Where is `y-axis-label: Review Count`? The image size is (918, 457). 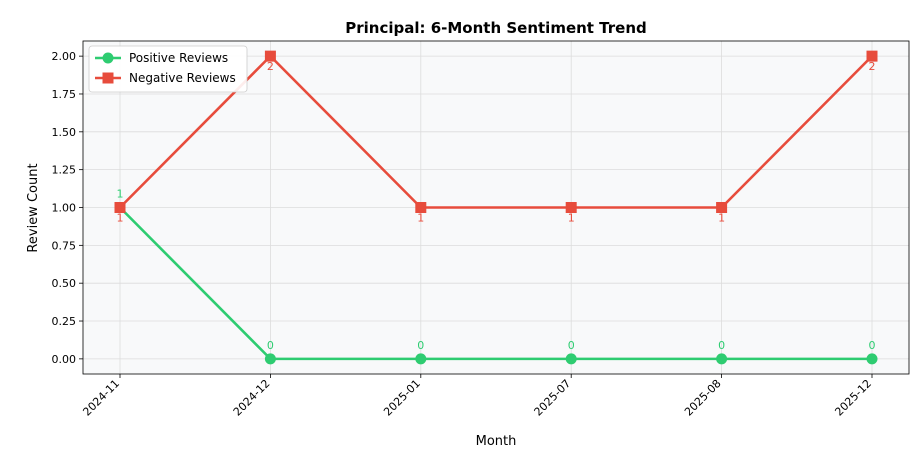 y-axis-label: Review Count is located at coordinates (33, 207).